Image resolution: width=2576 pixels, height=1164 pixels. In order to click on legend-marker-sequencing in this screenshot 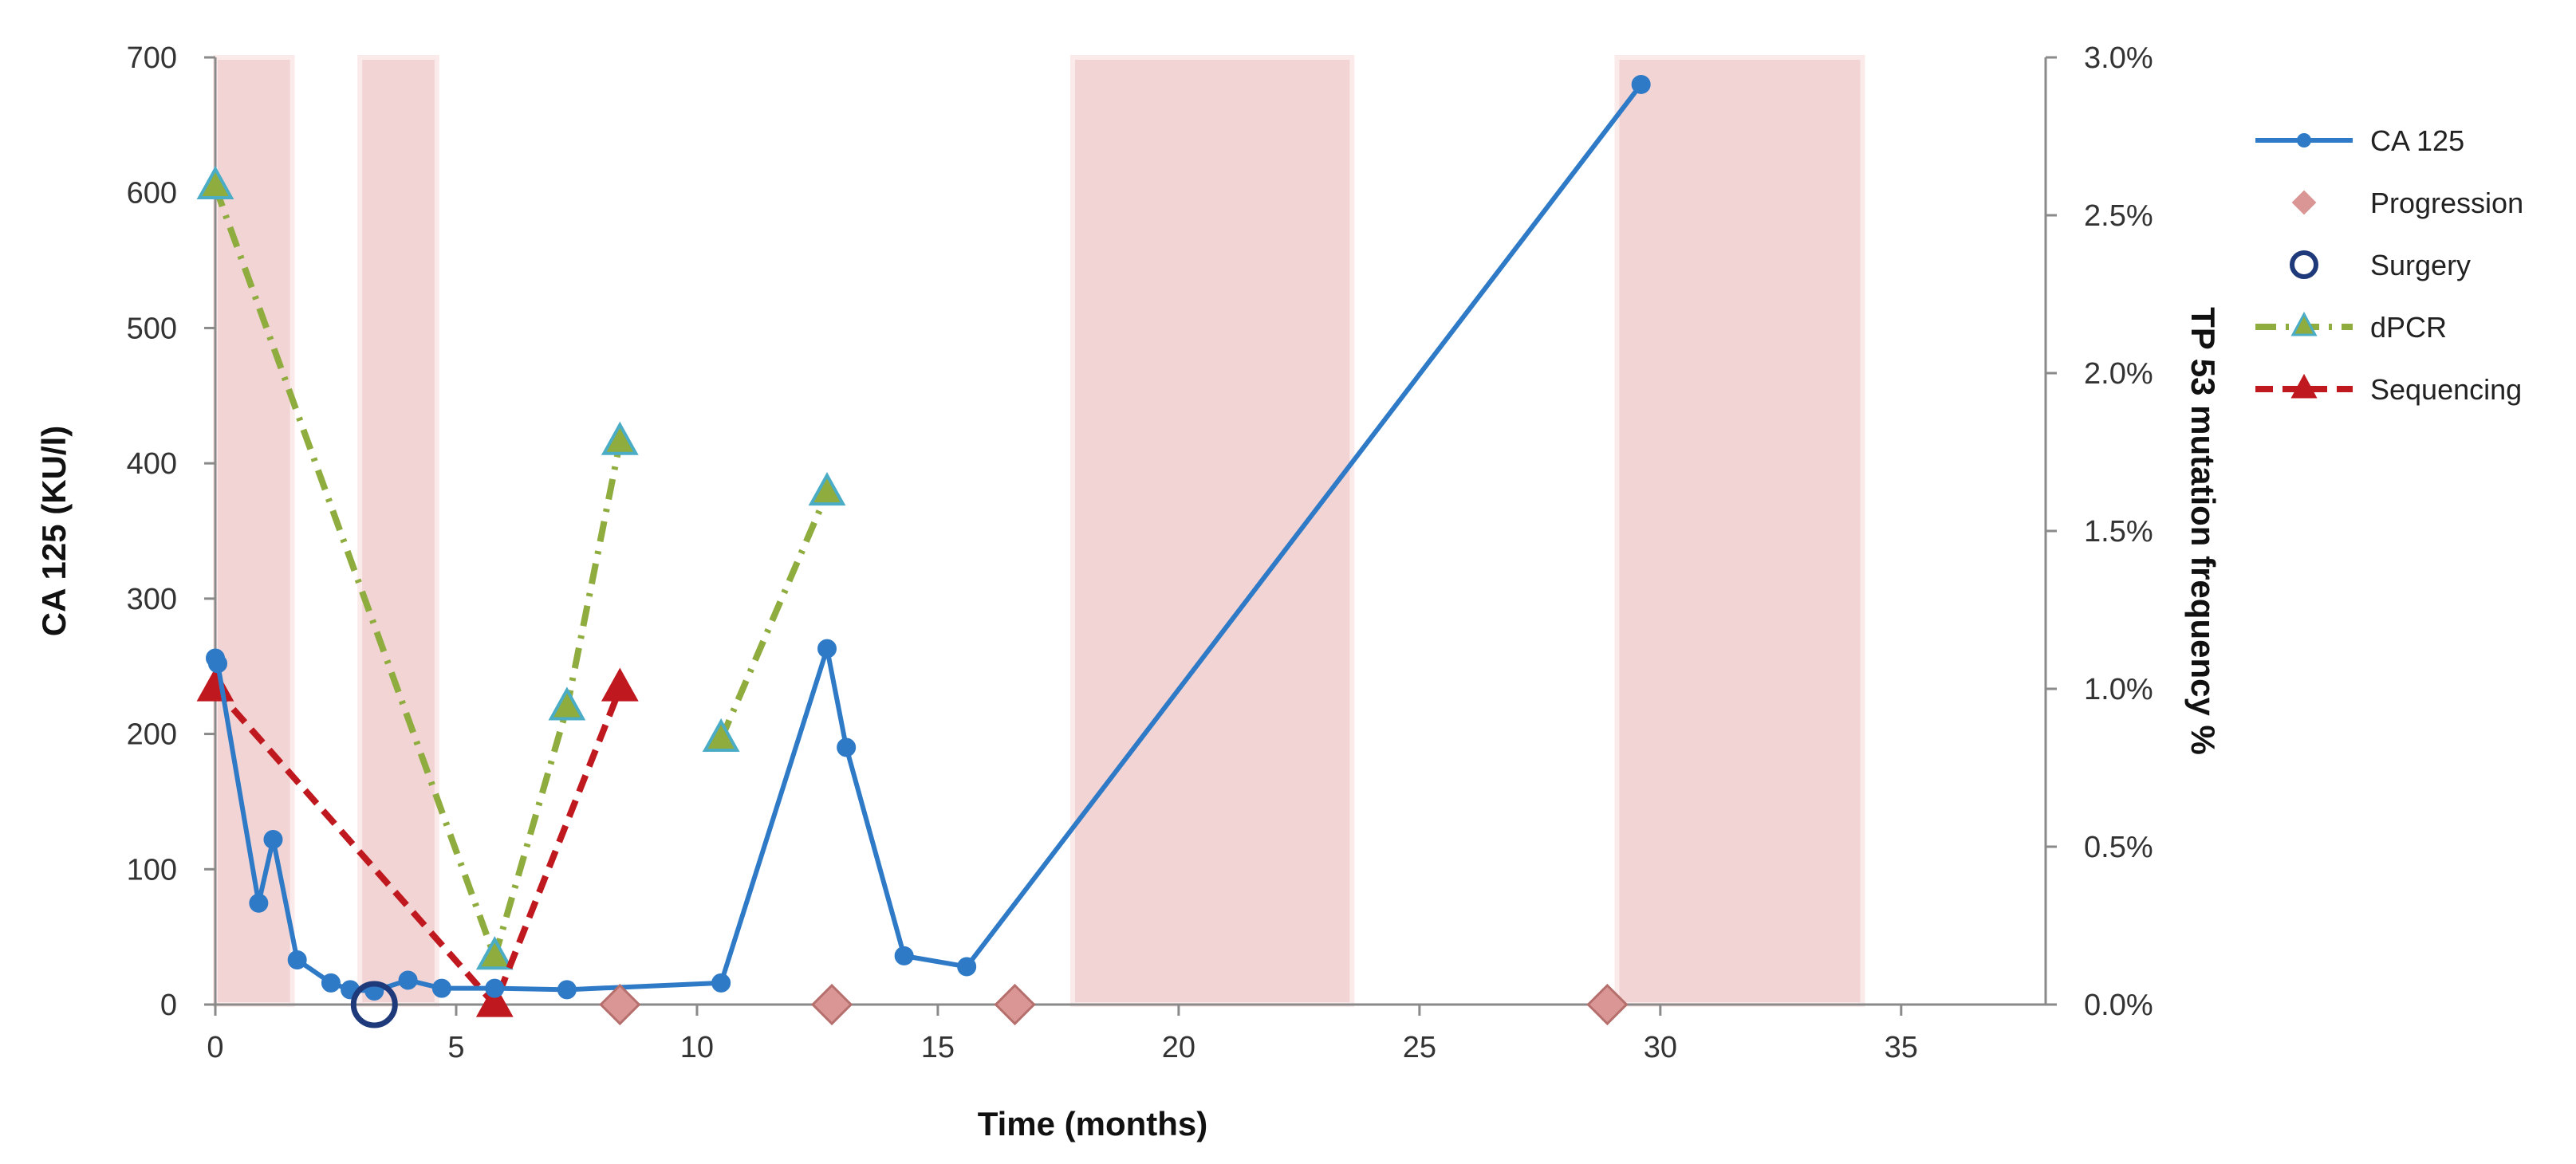, I will do `click(2304, 386)`.